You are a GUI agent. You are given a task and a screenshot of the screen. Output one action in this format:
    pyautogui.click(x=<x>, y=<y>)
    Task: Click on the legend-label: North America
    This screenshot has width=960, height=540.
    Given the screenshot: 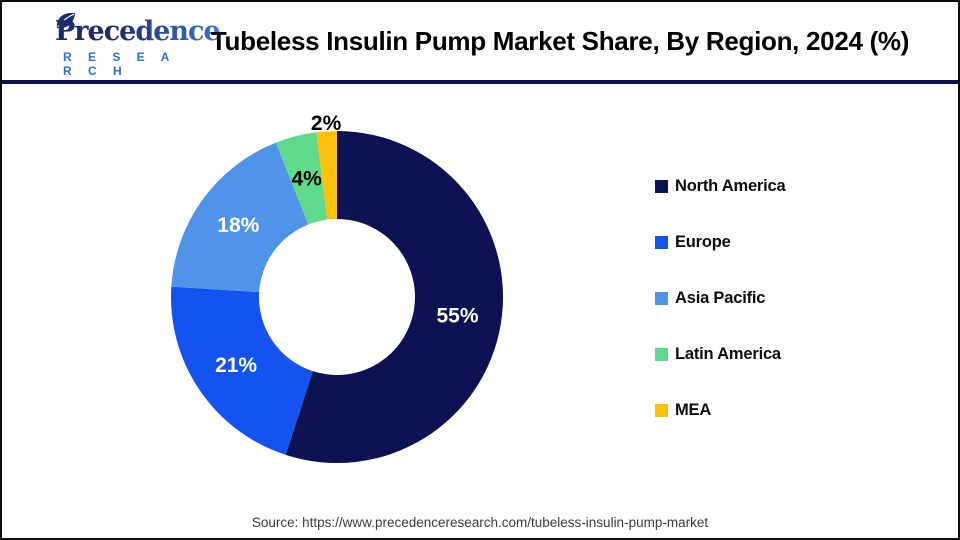 What is the action you would take?
    pyautogui.click(x=730, y=185)
    